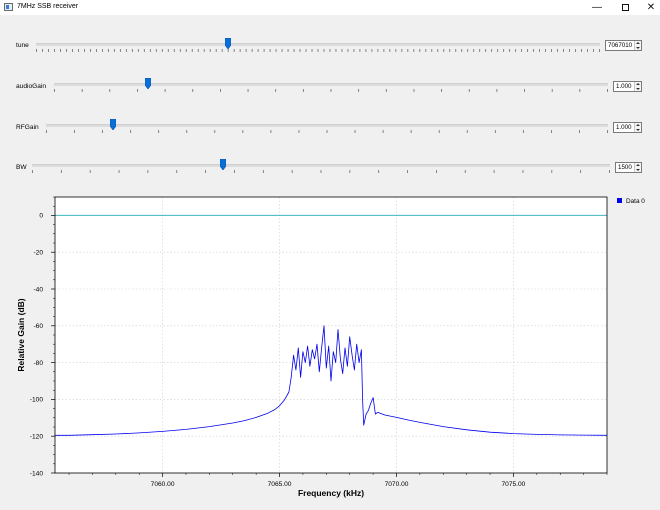 The width and height of the screenshot is (660, 510). What do you see at coordinates (514, 484) in the screenshot?
I see `x-tick-label: 7075.00` at bounding box center [514, 484].